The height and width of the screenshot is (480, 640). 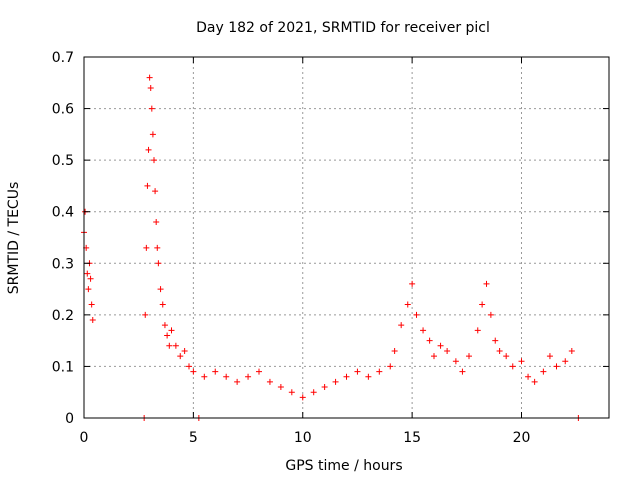 What do you see at coordinates (63, 161) in the screenshot?
I see `y-tick-label: 0.5` at bounding box center [63, 161].